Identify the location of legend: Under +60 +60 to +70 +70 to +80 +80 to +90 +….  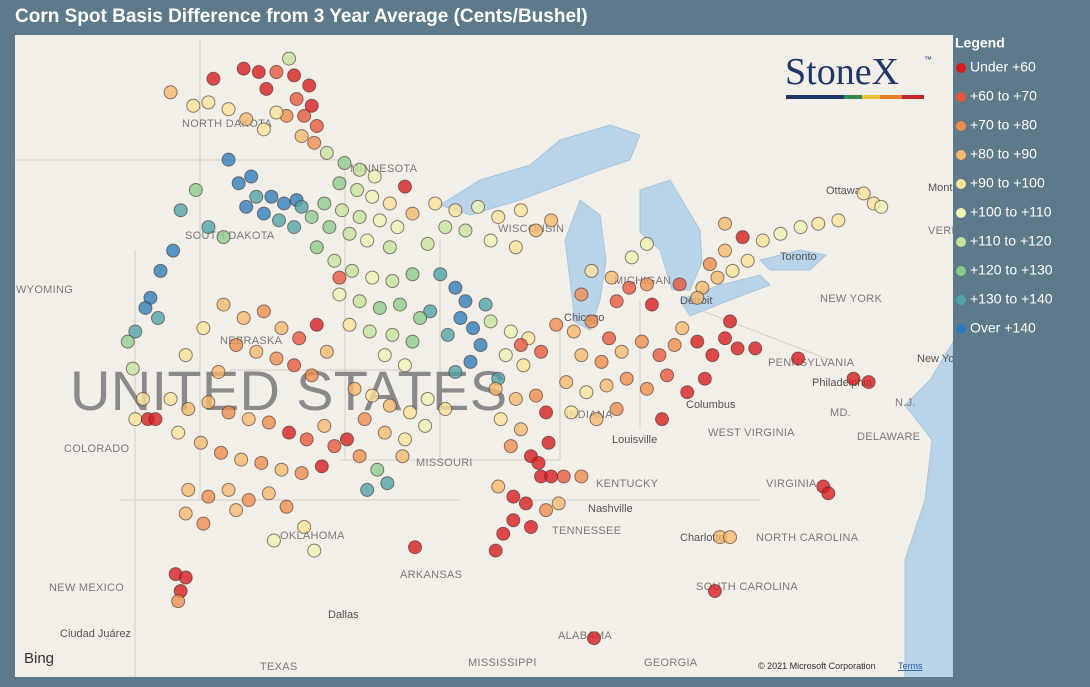
(1004, 197).